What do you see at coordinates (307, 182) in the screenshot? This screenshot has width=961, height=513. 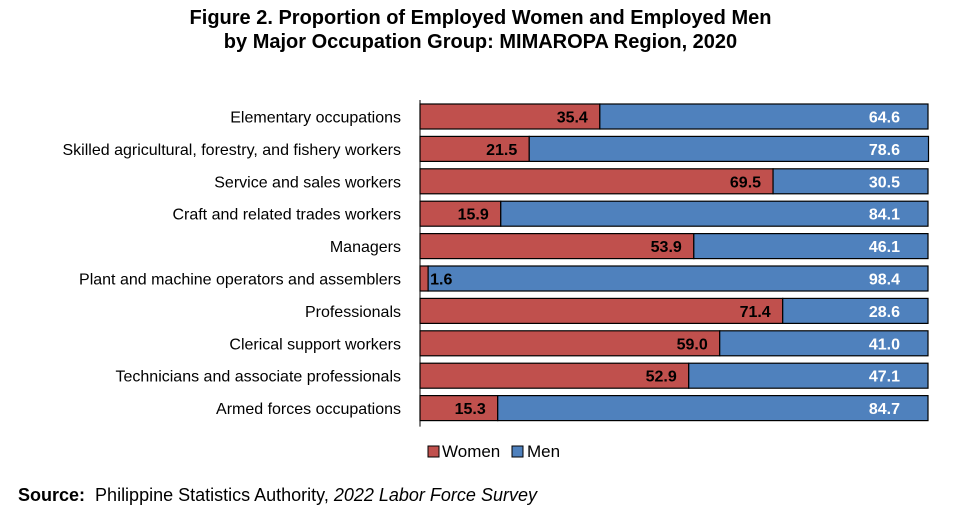 I see `category-label: Service and sales workers` at bounding box center [307, 182].